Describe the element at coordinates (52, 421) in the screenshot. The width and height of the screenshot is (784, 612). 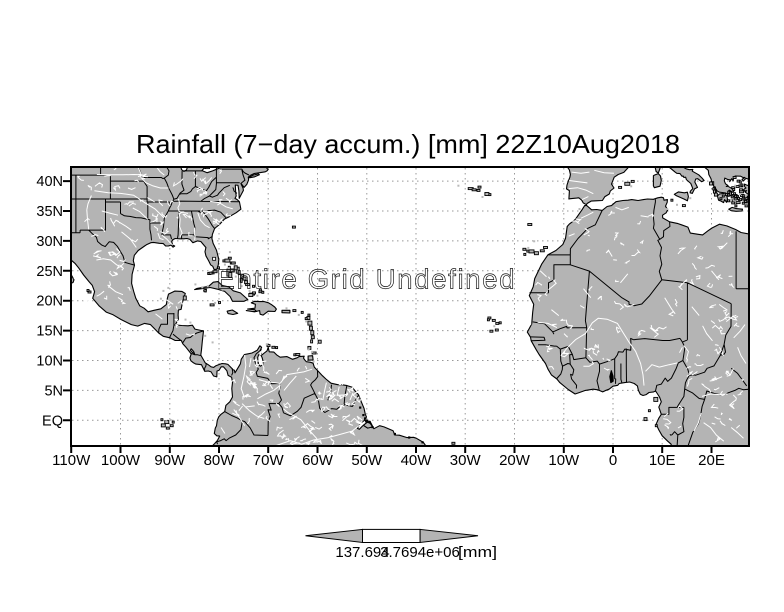
I see `svg-text: EQ` at that location.